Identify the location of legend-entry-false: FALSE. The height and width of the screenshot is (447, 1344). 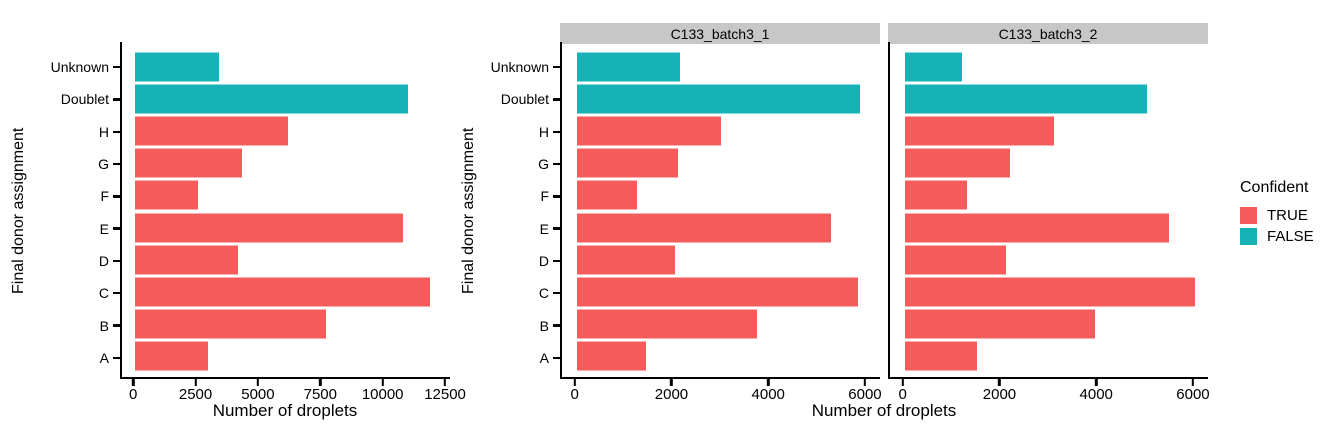
(1290, 236).